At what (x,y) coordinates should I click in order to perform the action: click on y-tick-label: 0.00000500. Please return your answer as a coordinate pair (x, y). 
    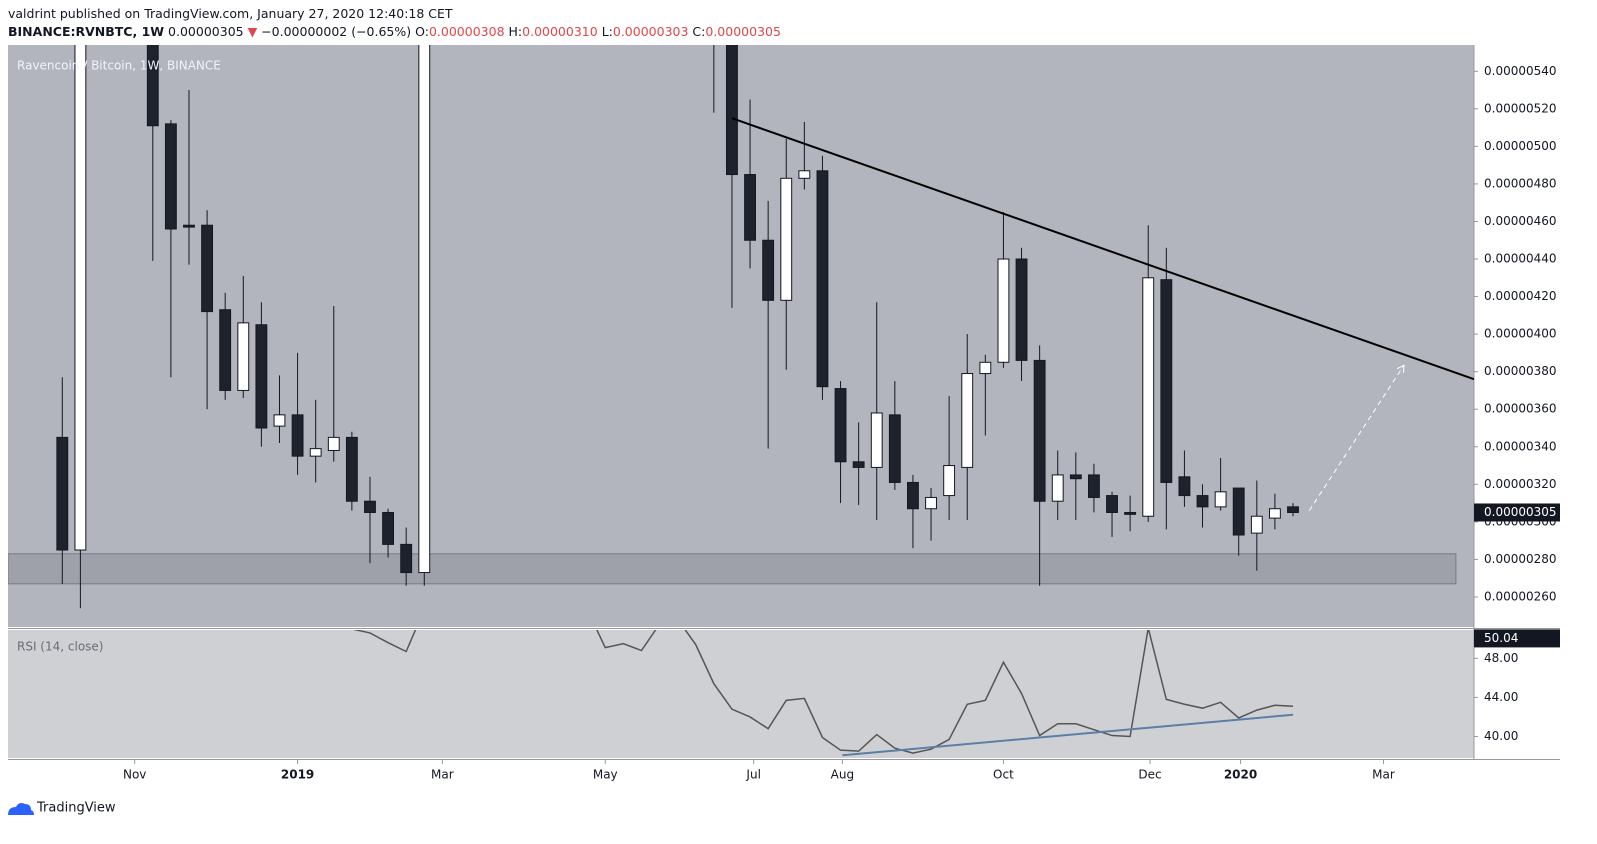
    Looking at the image, I should click on (1520, 146).